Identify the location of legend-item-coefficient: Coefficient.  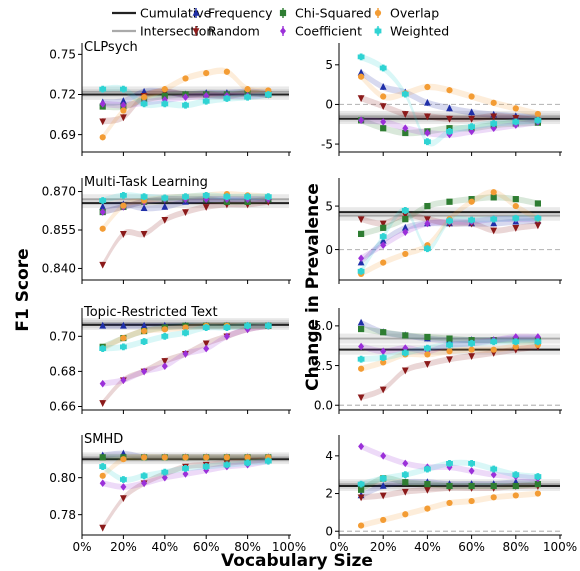
(321, 31).